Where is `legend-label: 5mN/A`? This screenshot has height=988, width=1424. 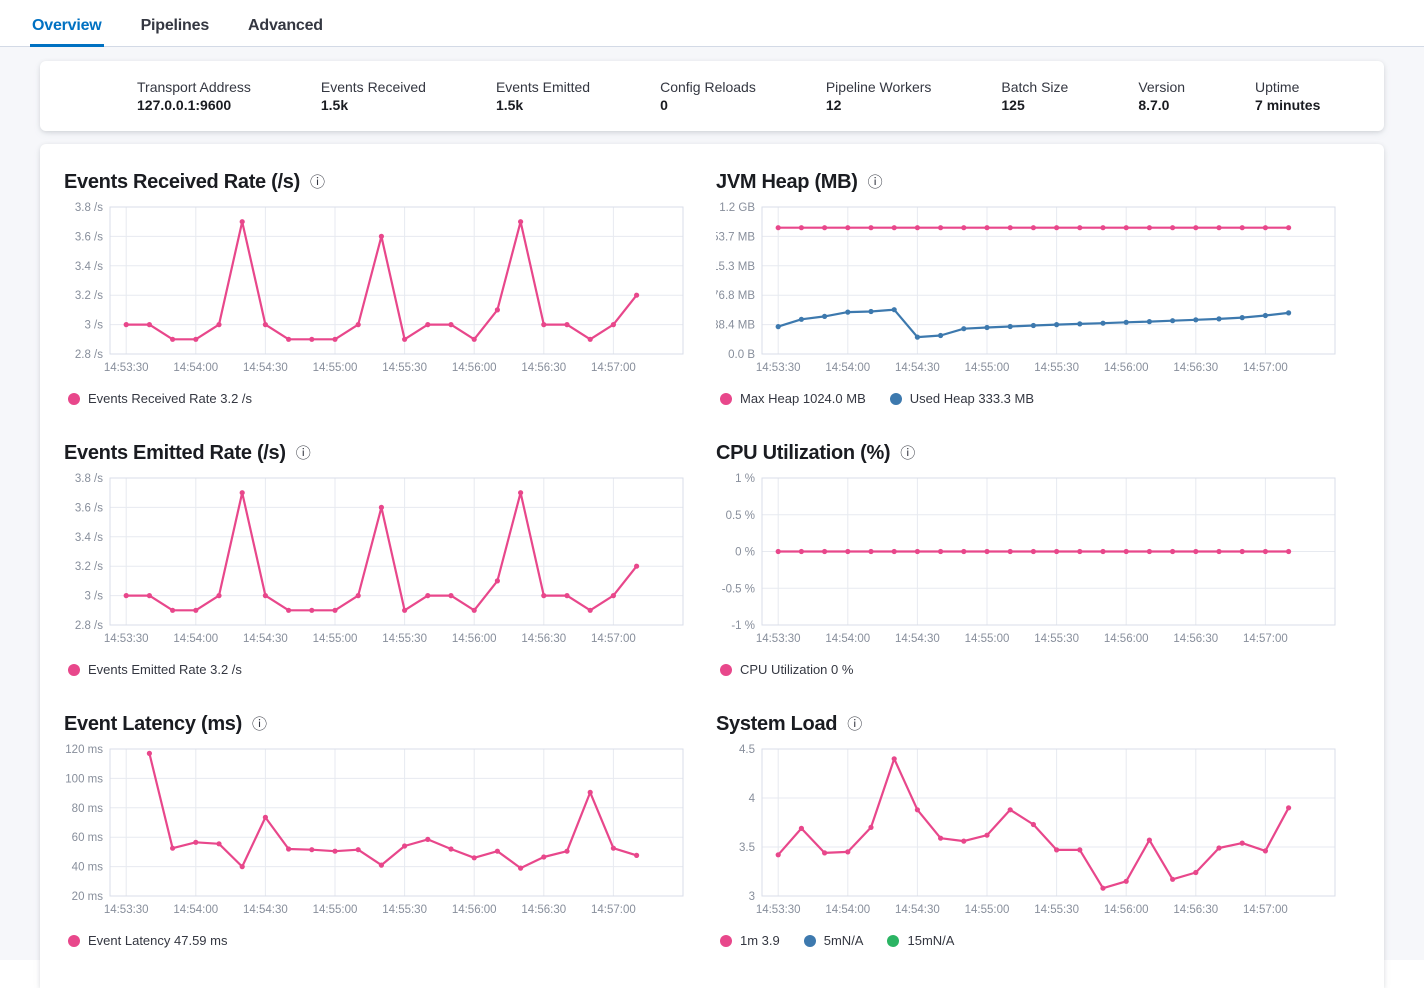 legend-label: 5mN/A is located at coordinates (843, 940).